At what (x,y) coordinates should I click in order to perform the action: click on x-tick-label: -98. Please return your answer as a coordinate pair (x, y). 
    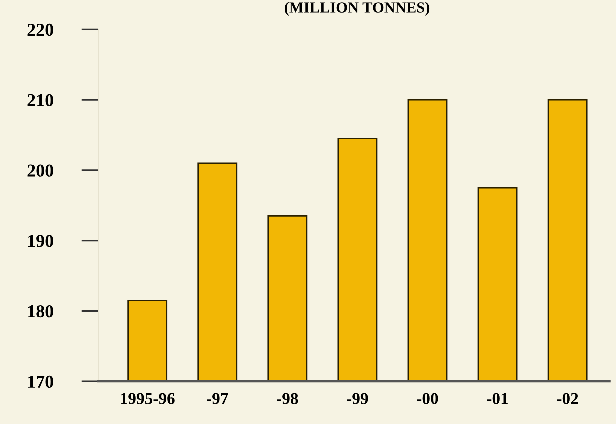
    Looking at the image, I should click on (287, 398).